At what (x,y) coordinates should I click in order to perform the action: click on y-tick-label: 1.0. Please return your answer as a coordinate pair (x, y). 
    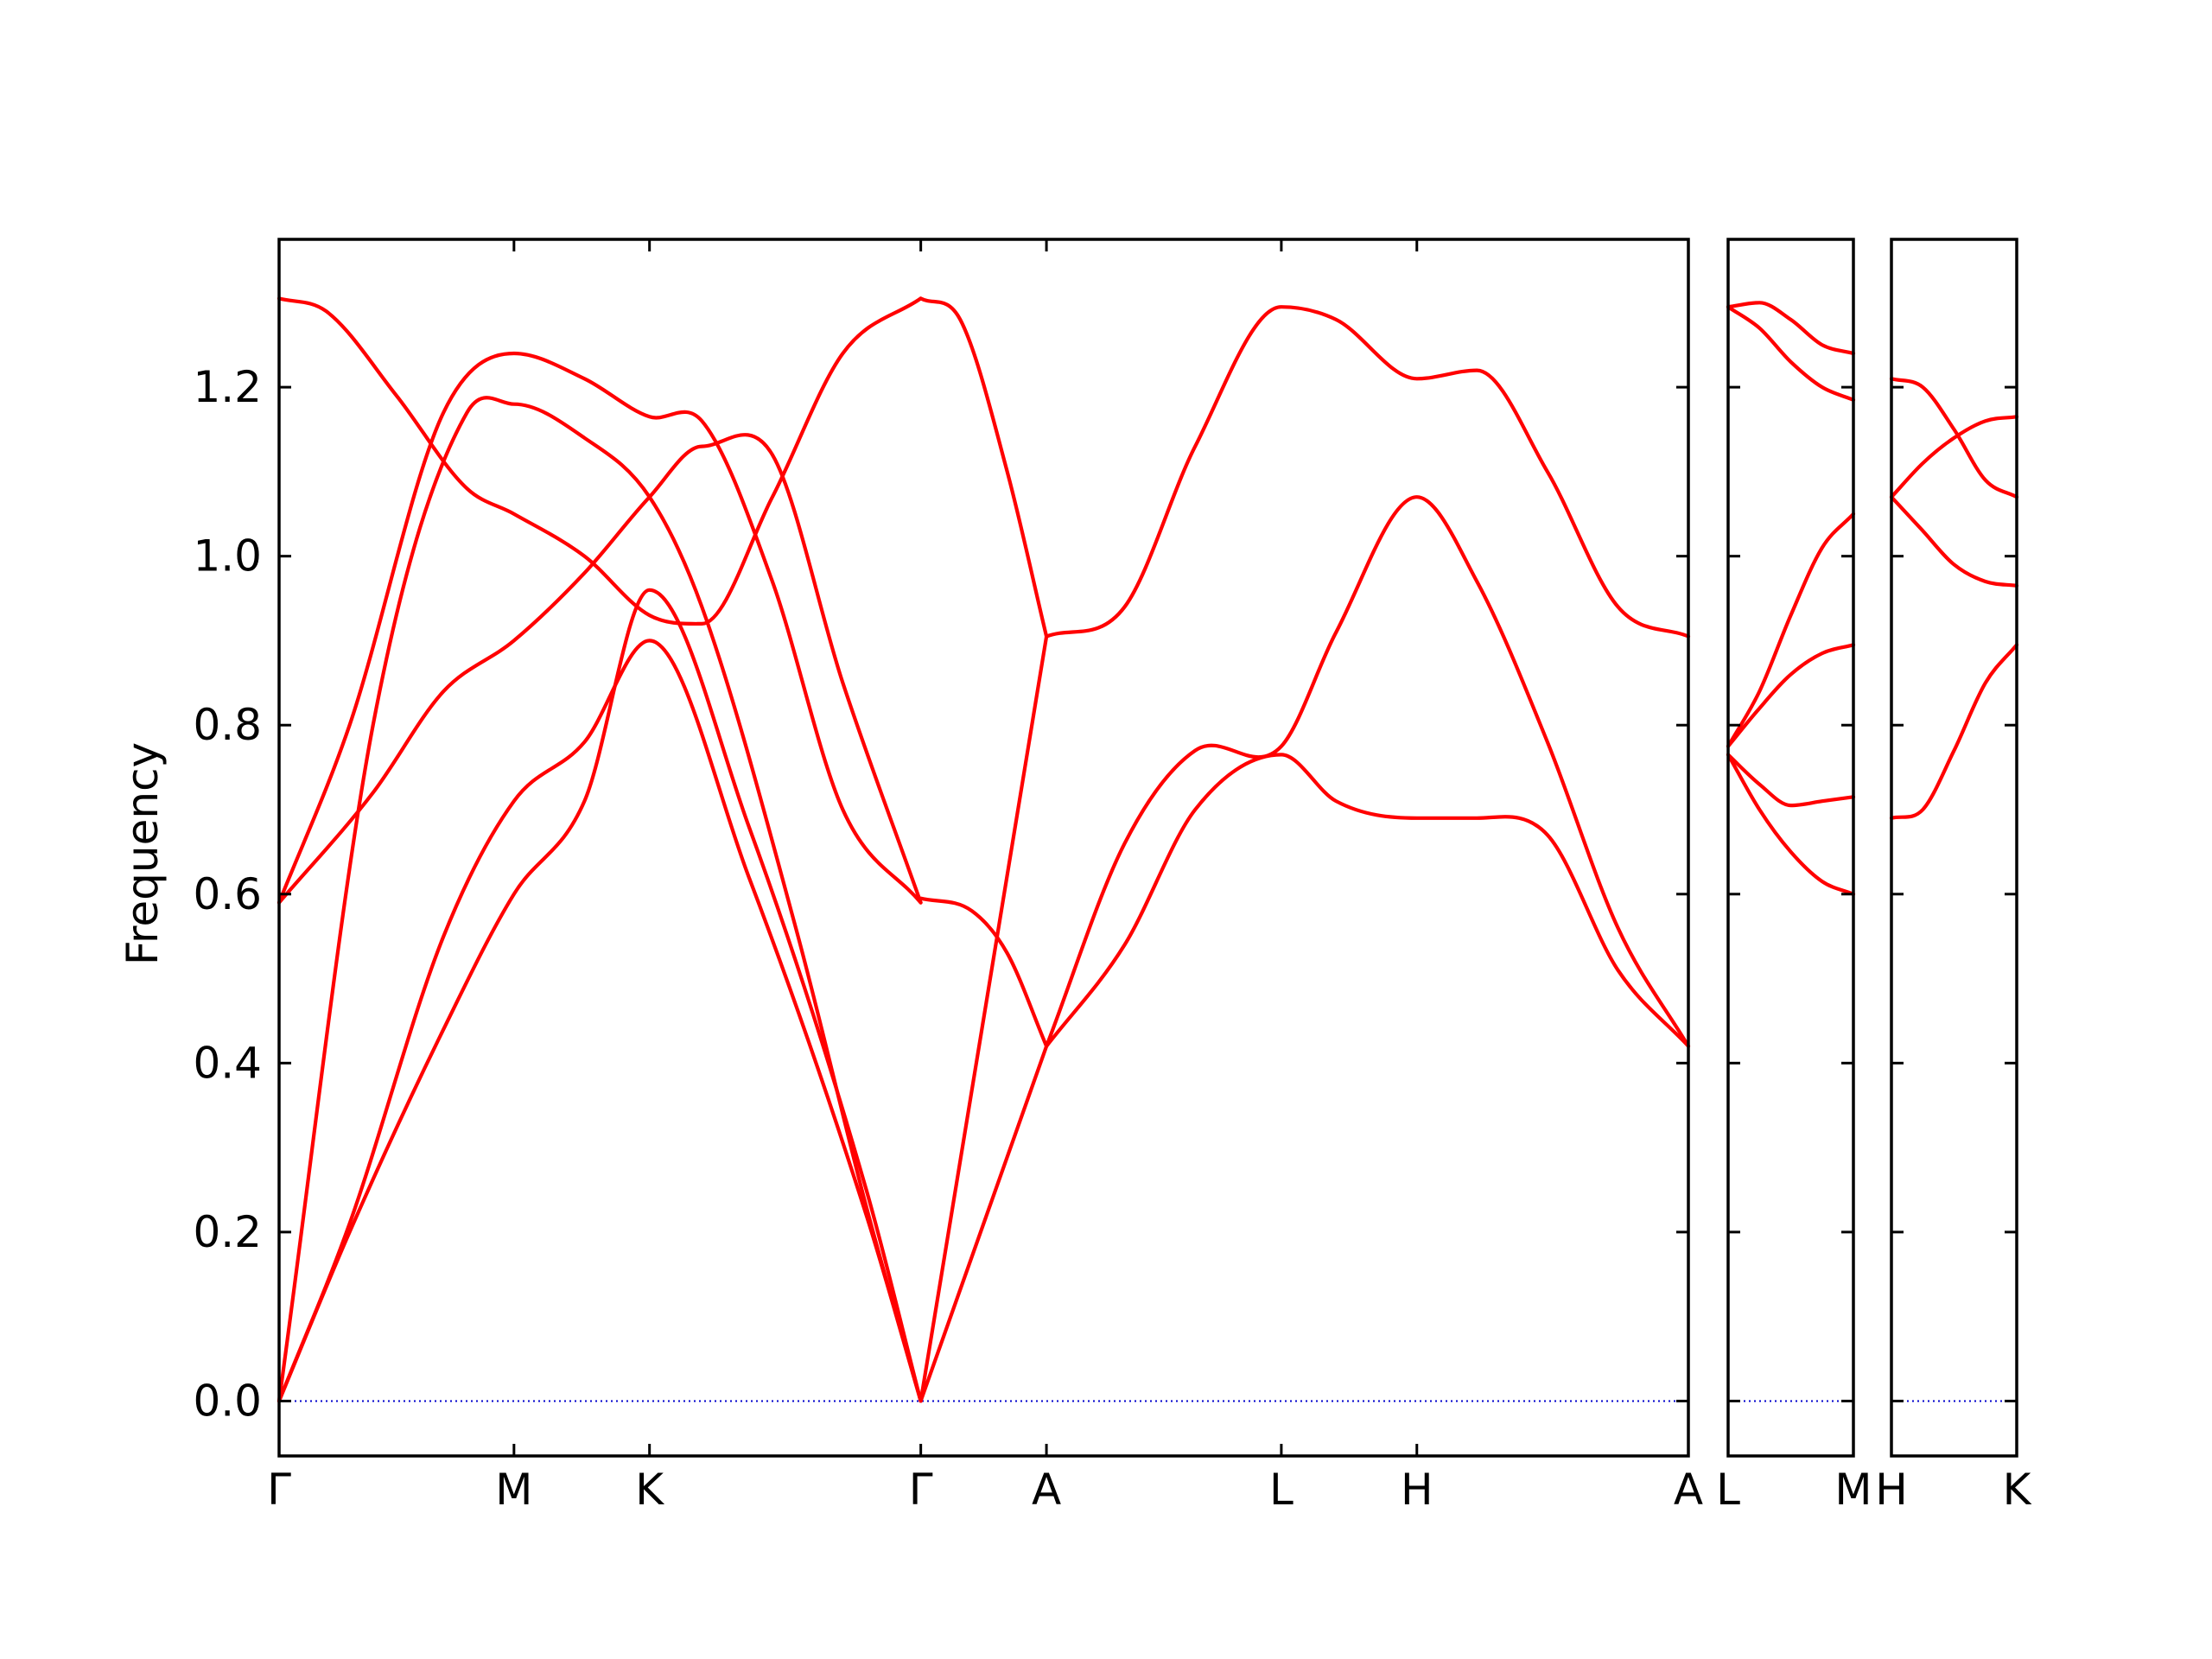
    Looking at the image, I should click on (227, 556).